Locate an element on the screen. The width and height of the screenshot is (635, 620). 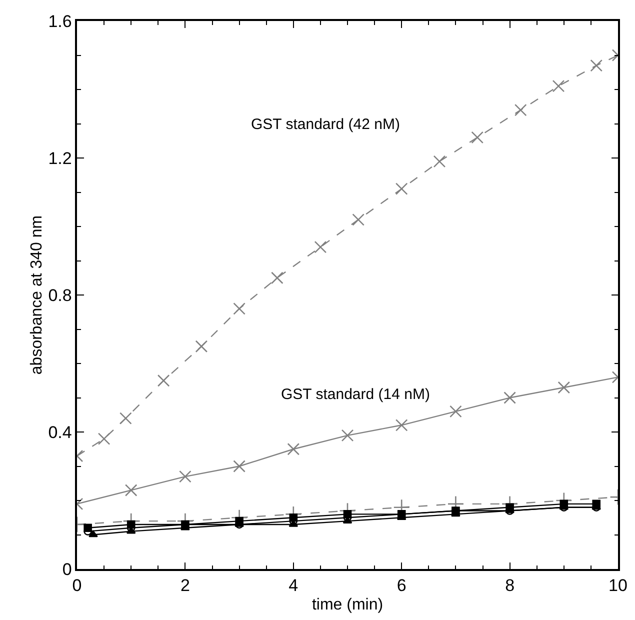
annotation: GST standard (14 nM) is located at coordinates (355, 394).